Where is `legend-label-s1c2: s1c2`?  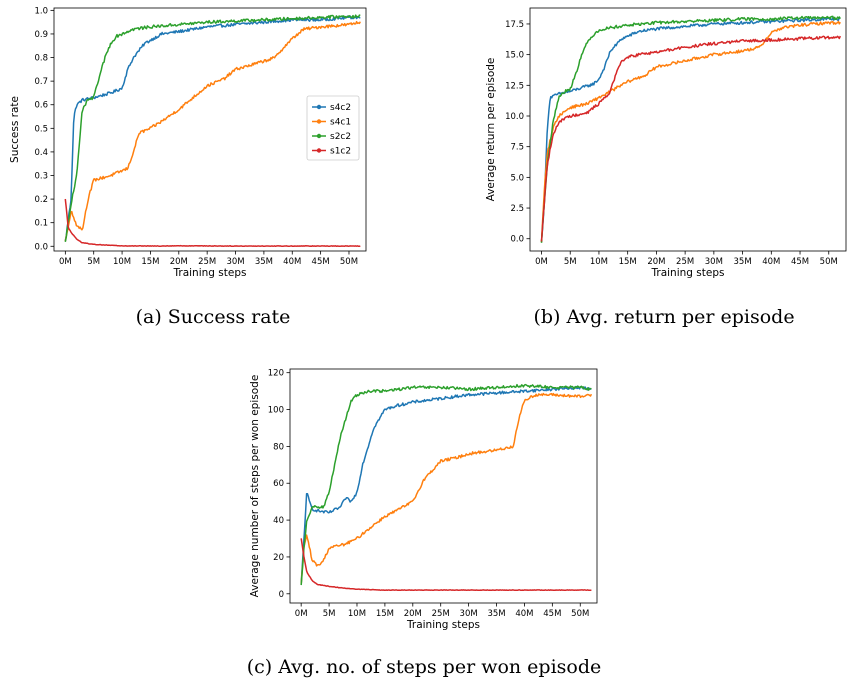 legend-label-s1c2: s1c2 is located at coordinates (340, 152).